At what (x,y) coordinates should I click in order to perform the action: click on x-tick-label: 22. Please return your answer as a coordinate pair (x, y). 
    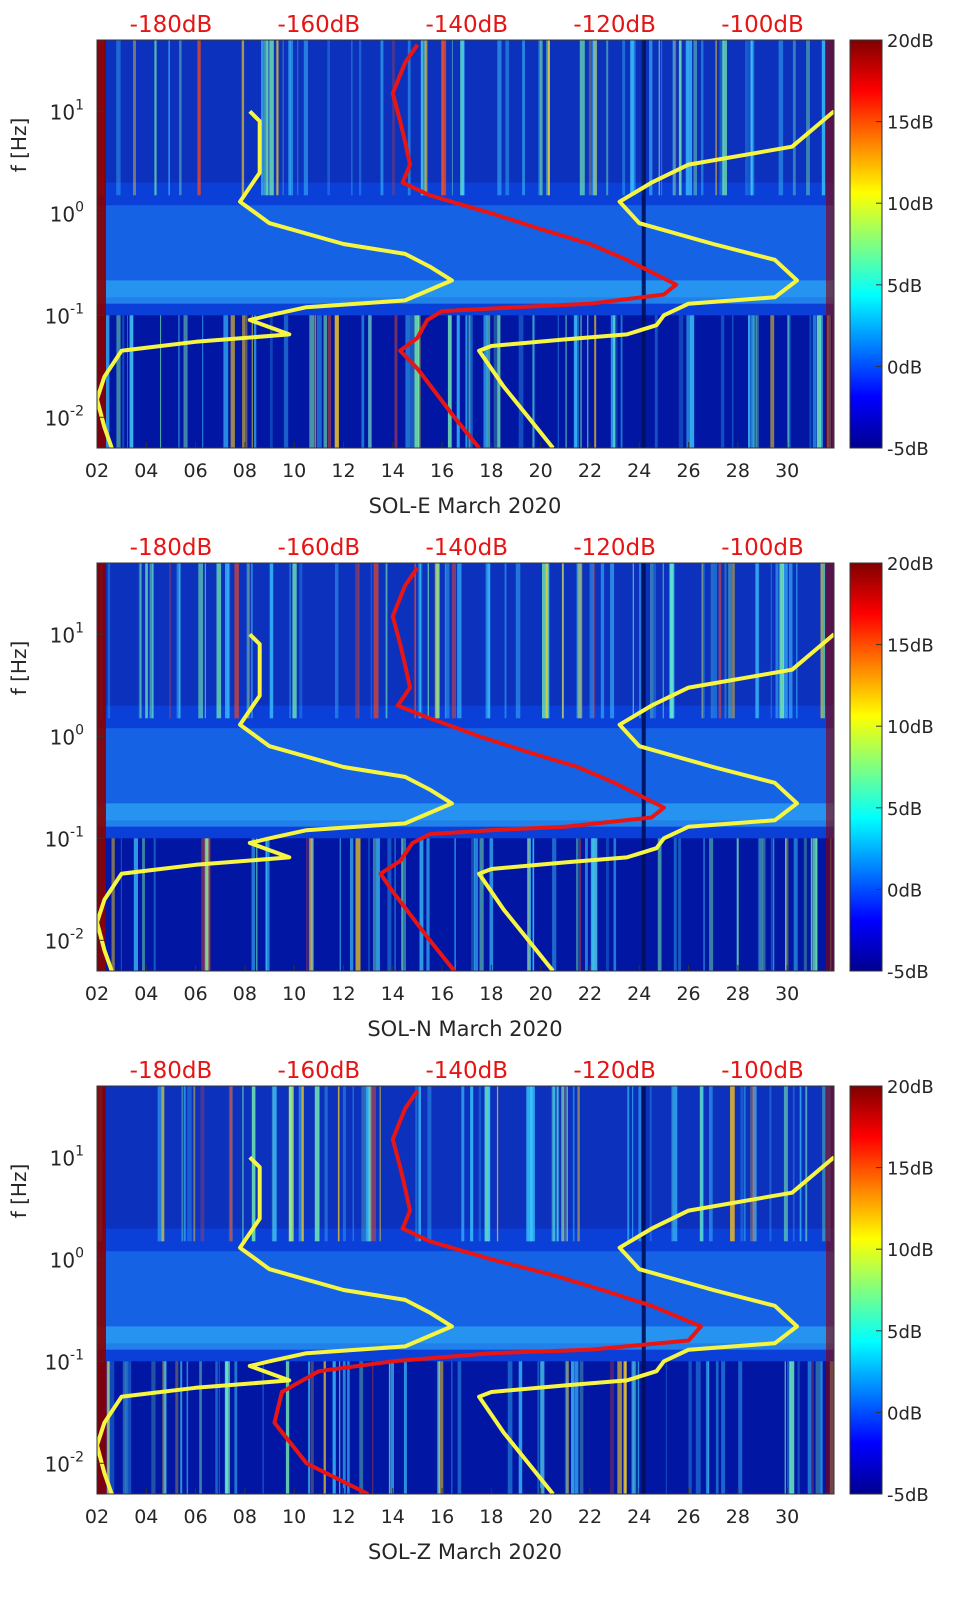
    Looking at the image, I should click on (590, 1517).